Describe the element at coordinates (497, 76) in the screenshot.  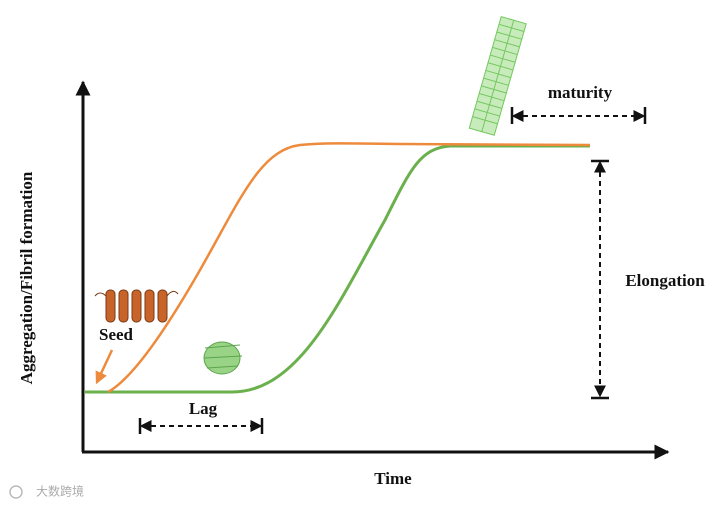
I see `fibril-icon` at that location.